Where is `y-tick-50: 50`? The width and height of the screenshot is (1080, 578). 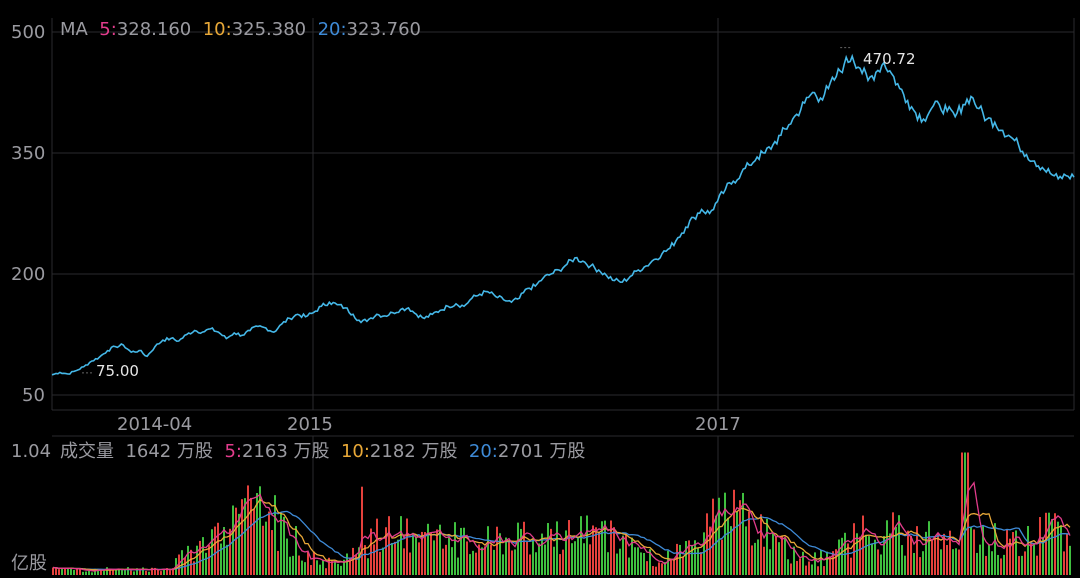
y-tick-50: 50 is located at coordinates (33, 395).